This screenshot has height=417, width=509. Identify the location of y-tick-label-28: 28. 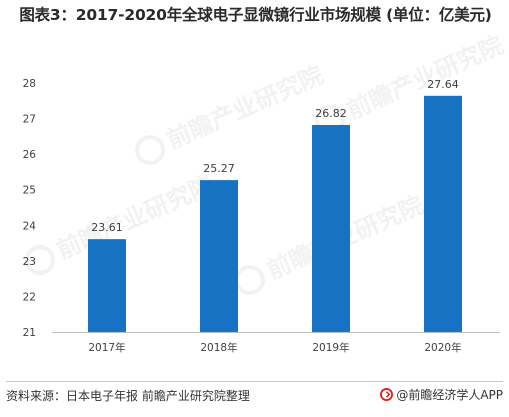
(29, 84).